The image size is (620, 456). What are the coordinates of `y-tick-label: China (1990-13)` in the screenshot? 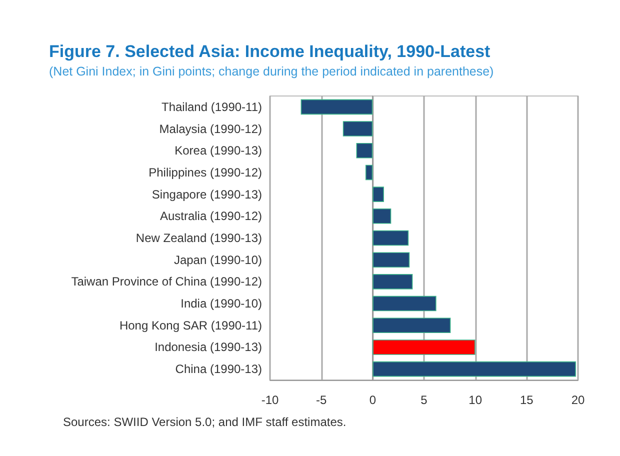 It's located at (218, 369).